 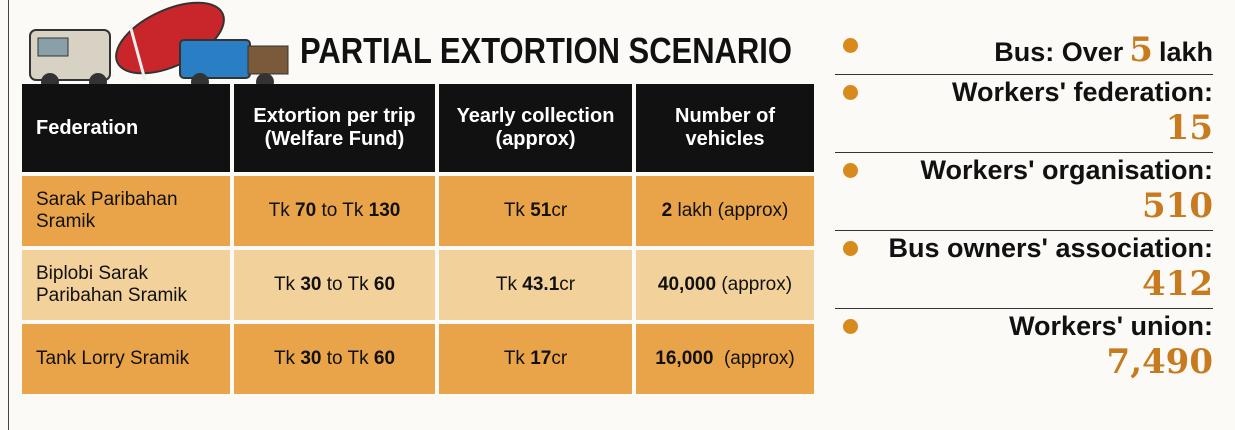 I want to click on cell-text: Tank Lorry Sramik, so click(x=113, y=358).